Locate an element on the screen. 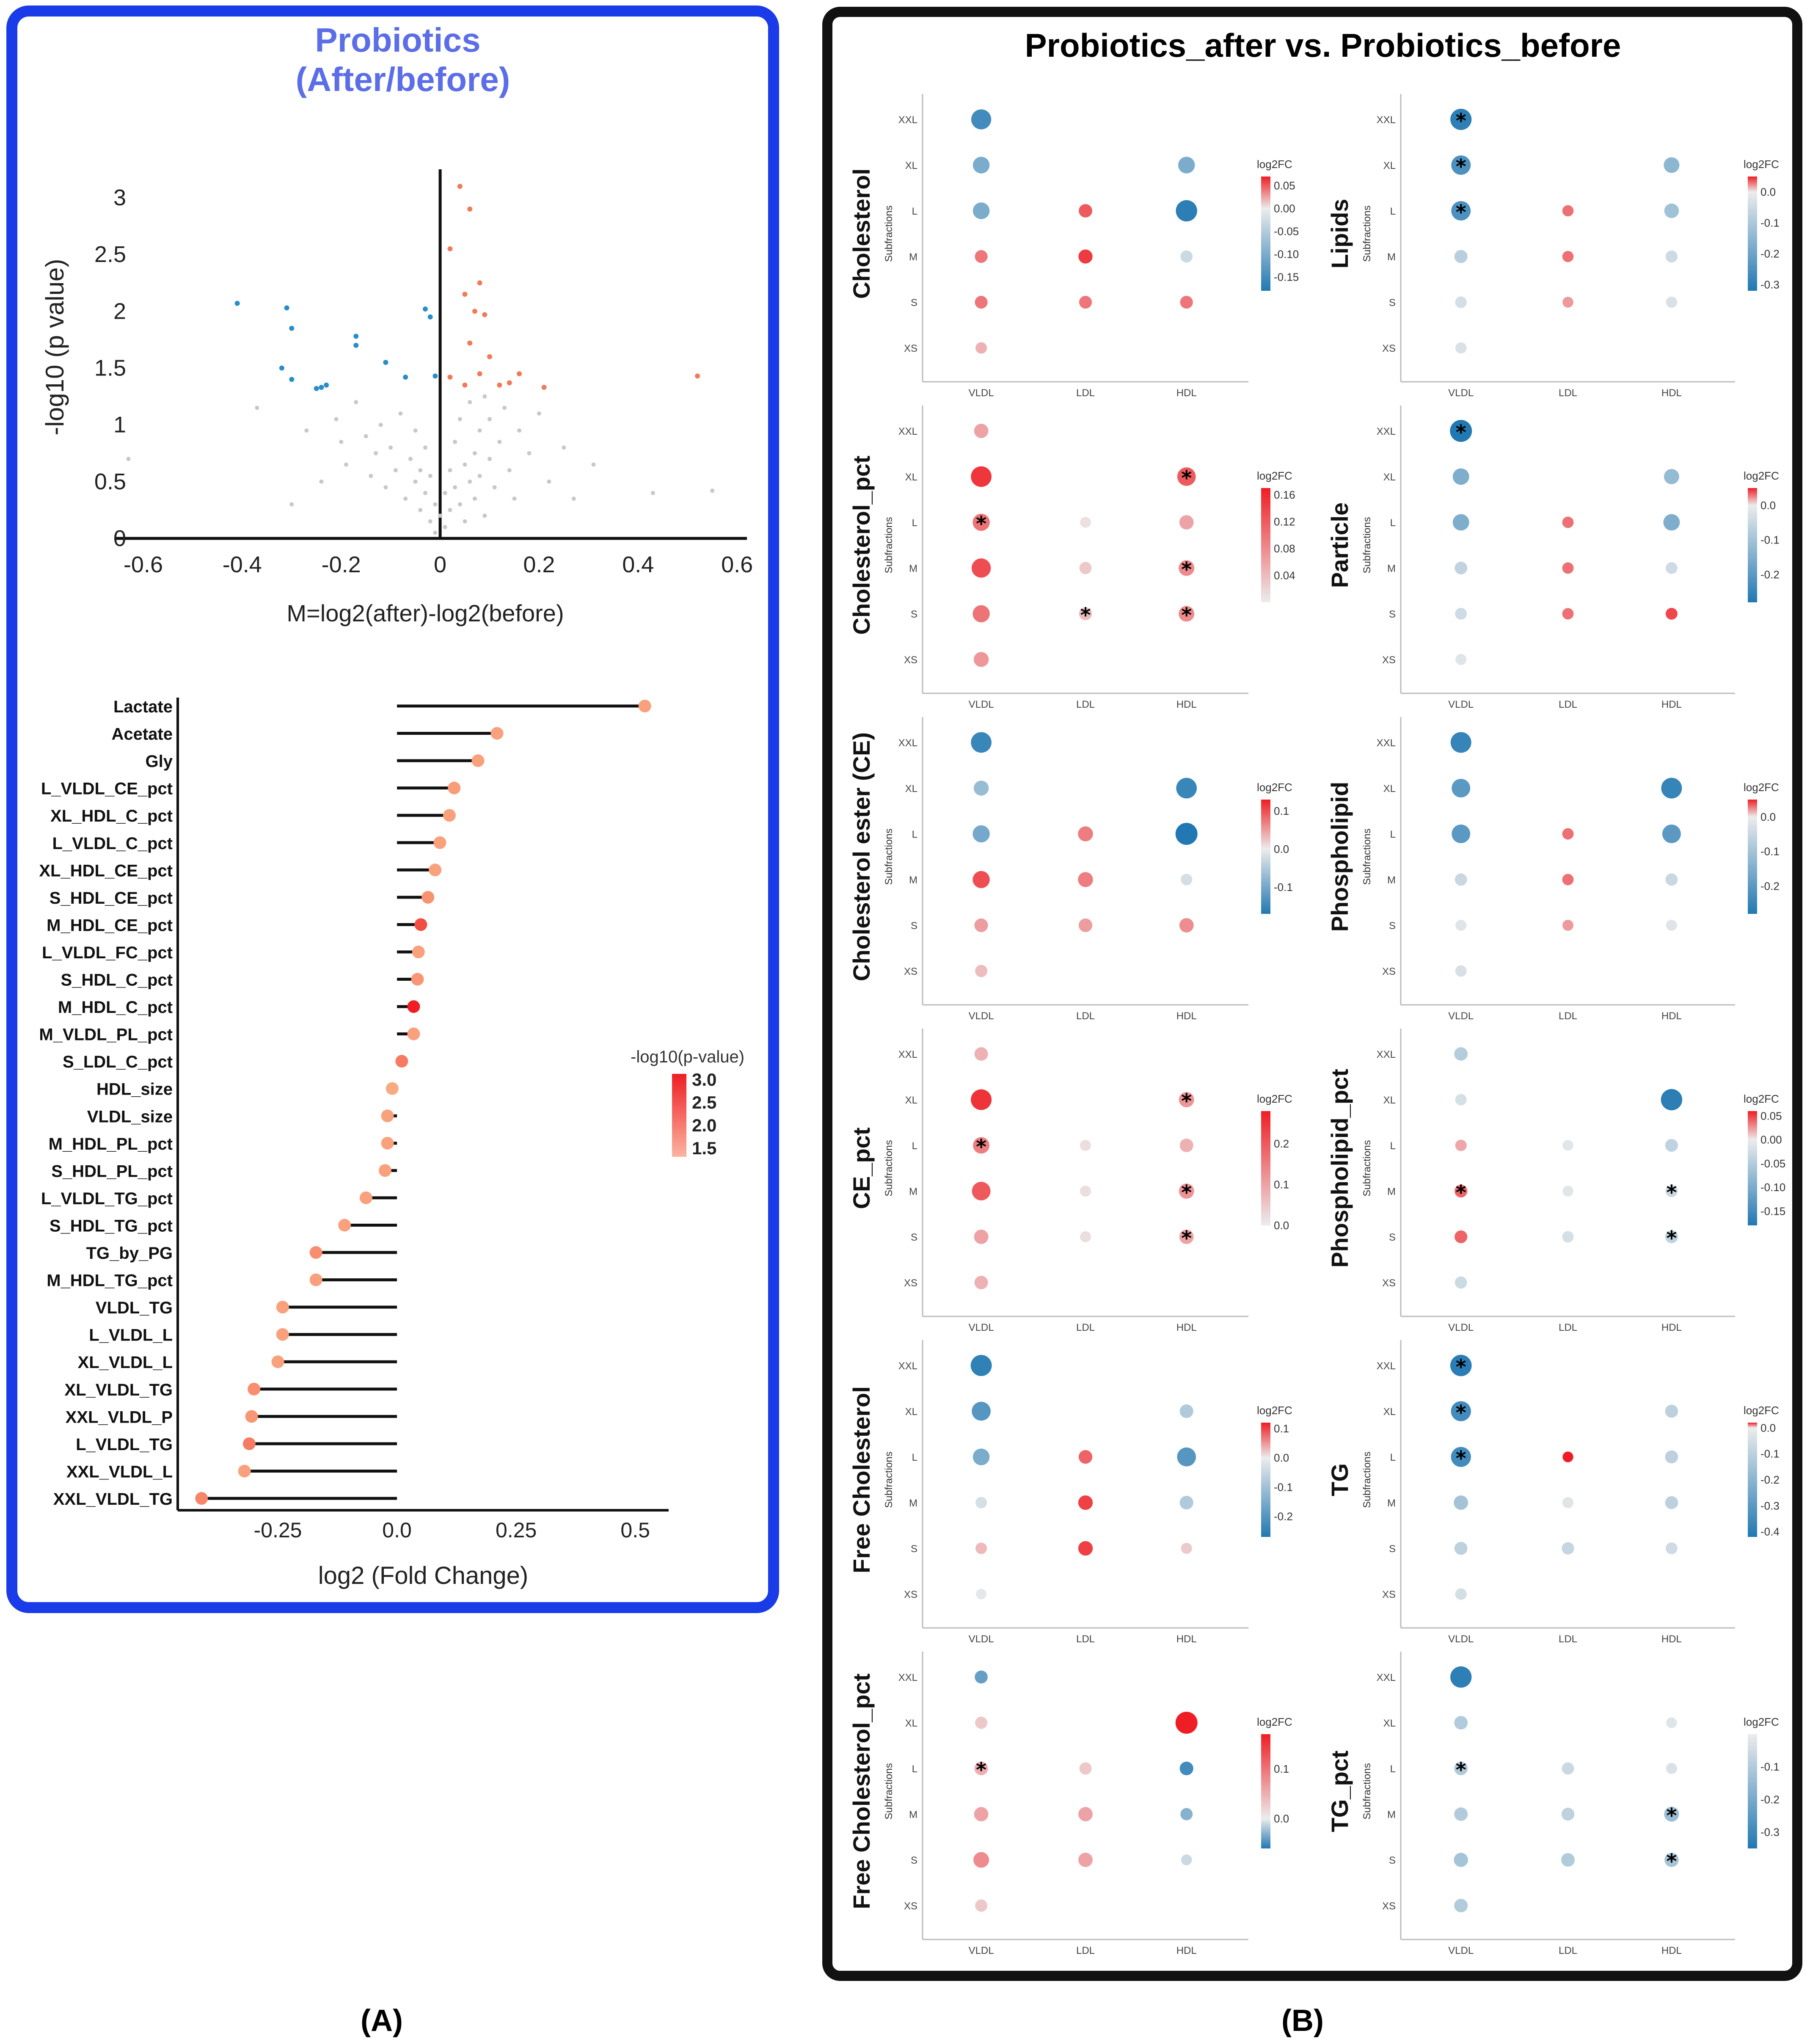 This screenshot has width=1810, height=2044. dotplot-legend-tick-label: 0.08 is located at coordinates (1284, 548).